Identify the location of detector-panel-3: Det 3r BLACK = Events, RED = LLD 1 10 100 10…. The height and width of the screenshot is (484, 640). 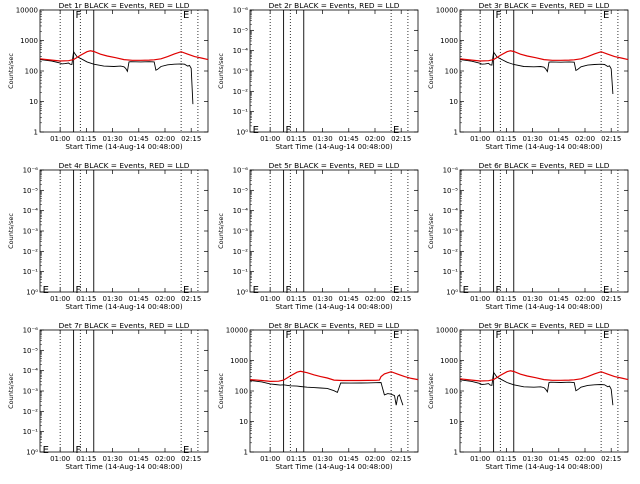
(528, 76).